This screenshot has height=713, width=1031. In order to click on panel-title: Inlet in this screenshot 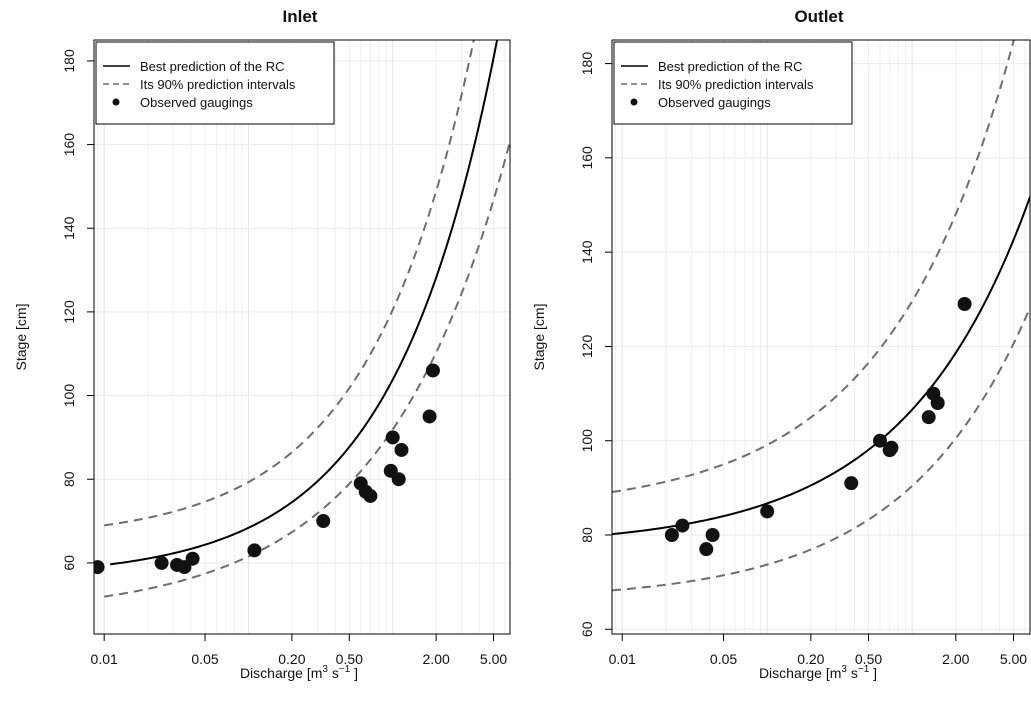, I will do `click(300, 16)`.